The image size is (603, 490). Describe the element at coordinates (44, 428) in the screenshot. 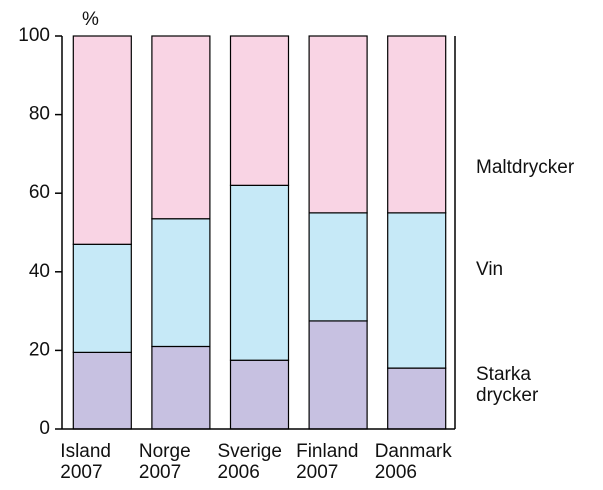

I see `y-tick-label: 0` at that location.